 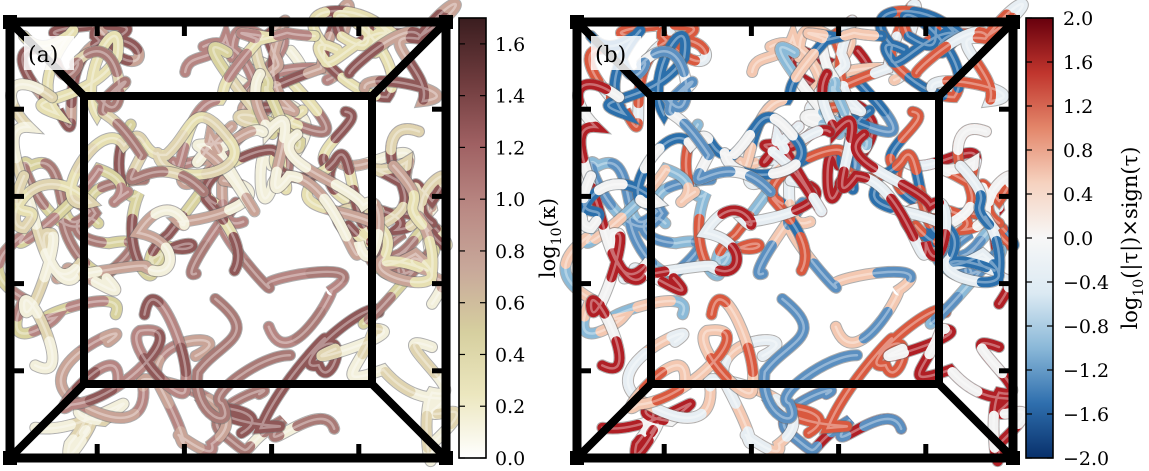 What do you see at coordinates (610, 55) in the screenshot?
I see `panel-label: (b)` at bounding box center [610, 55].